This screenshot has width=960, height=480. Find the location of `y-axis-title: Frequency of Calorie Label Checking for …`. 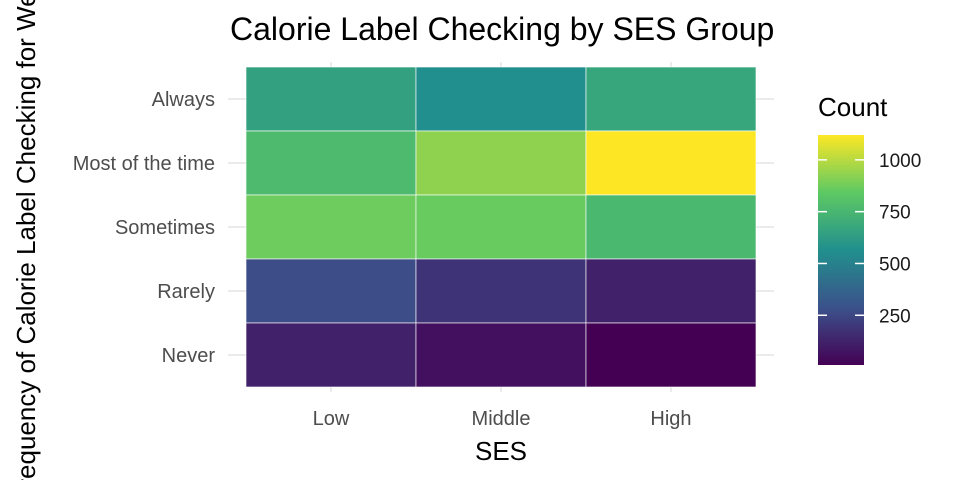

y-axis-title: Frequency of Calorie Label Checking for … is located at coordinates (26, 240).